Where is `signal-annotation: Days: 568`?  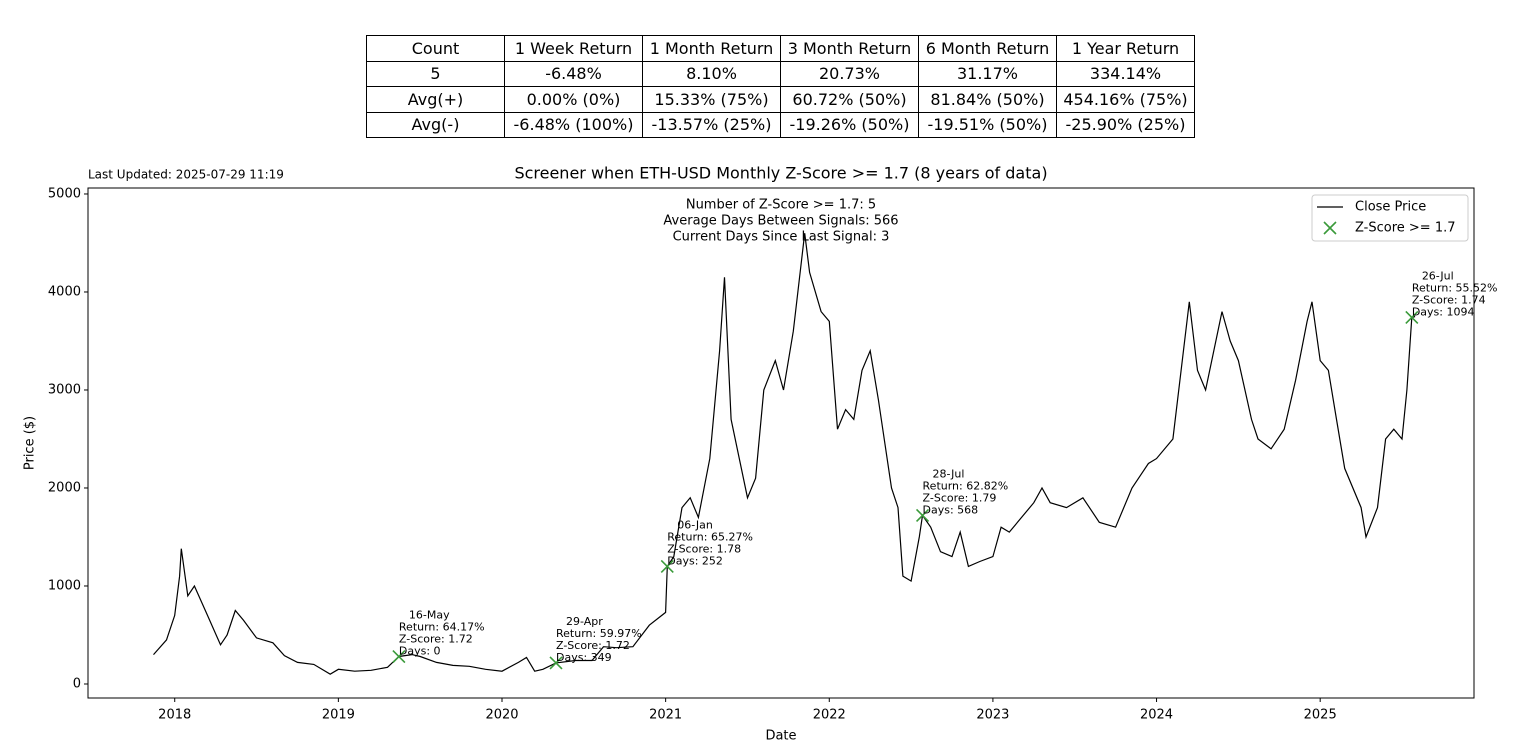
signal-annotation: Days: 568 is located at coordinates (951, 509).